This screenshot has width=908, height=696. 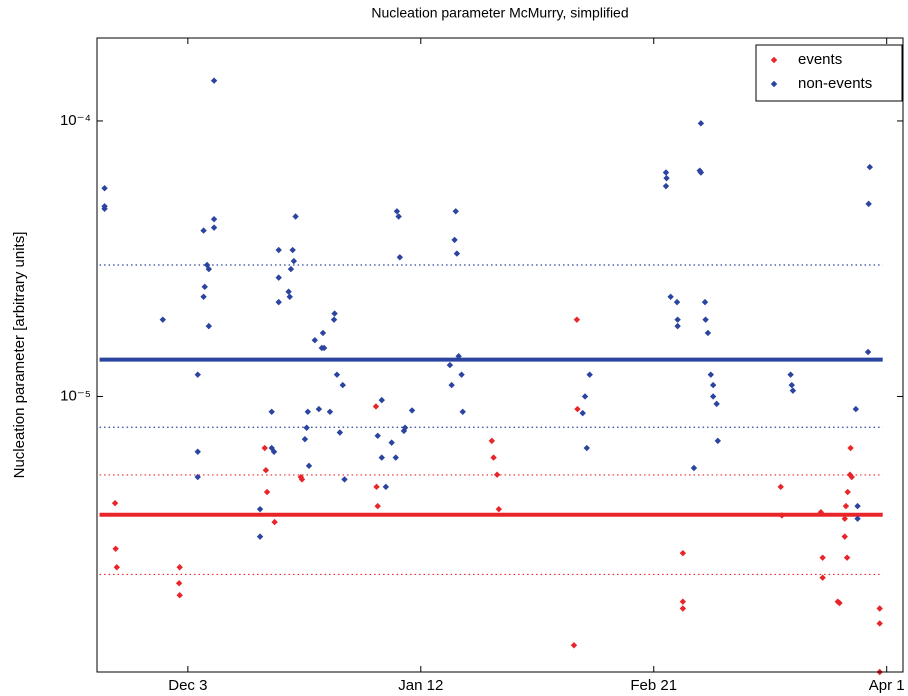 What do you see at coordinates (420, 685) in the screenshot?
I see `x-tick-label: Jan 12` at bounding box center [420, 685].